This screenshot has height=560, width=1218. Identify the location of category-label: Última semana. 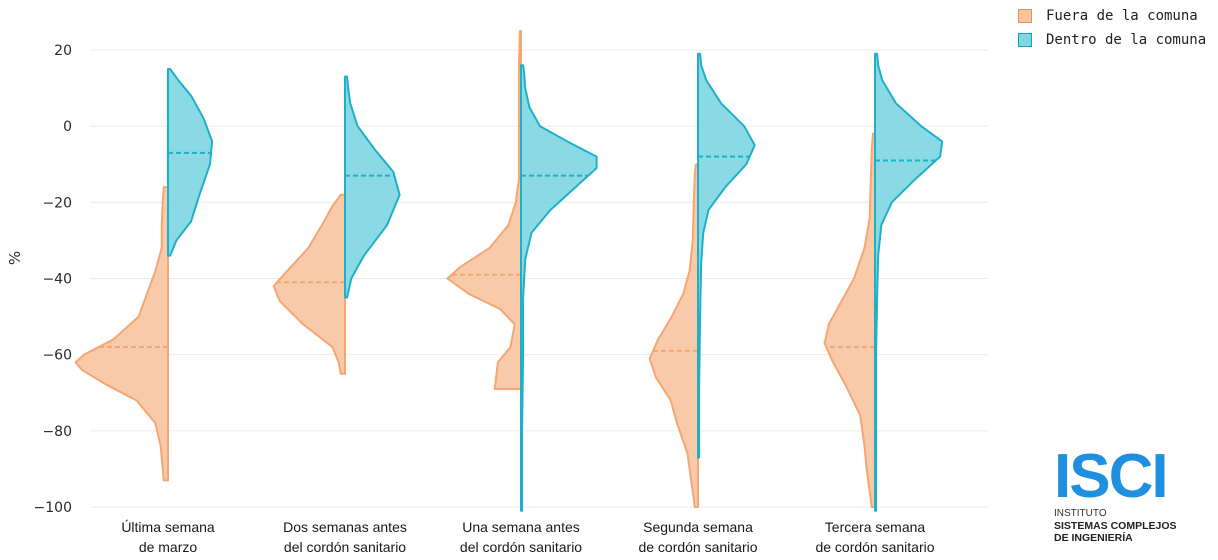
(168, 527).